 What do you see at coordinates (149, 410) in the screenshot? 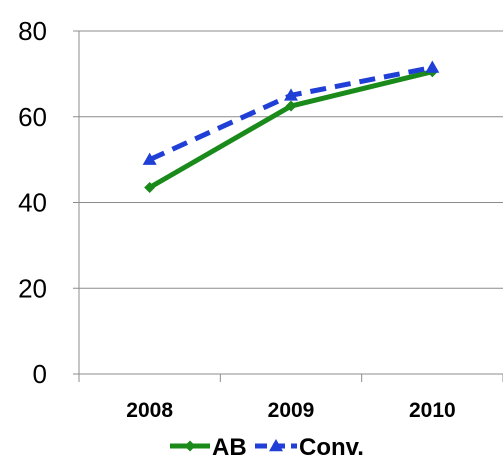
I see `x-tick-label: 2008` at bounding box center [149, 410].